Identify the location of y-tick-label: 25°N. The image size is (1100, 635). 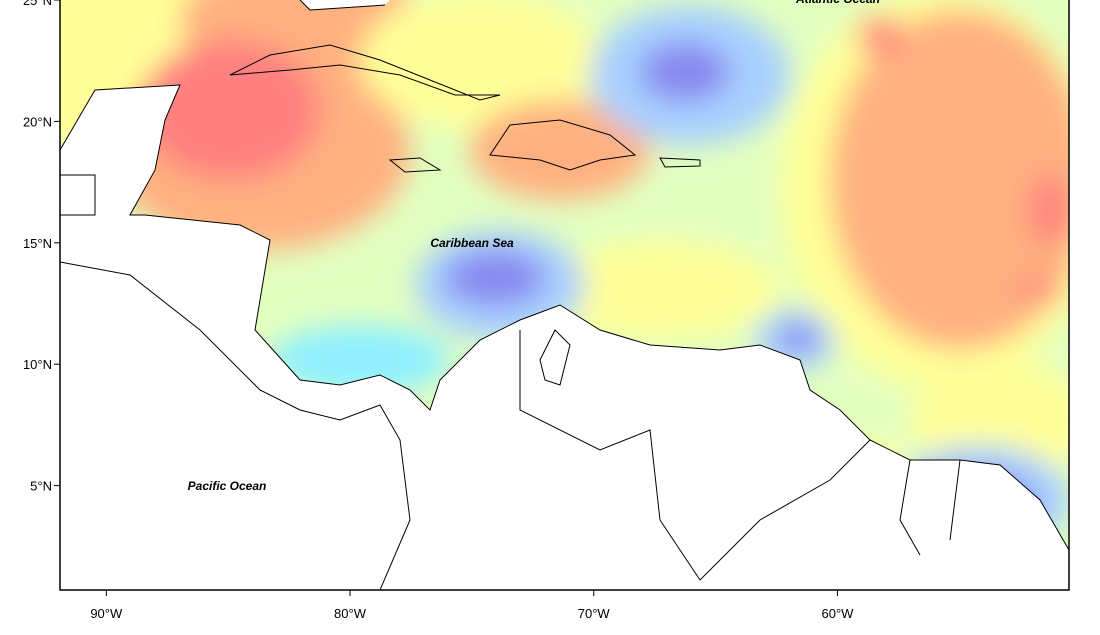
(37, 4).